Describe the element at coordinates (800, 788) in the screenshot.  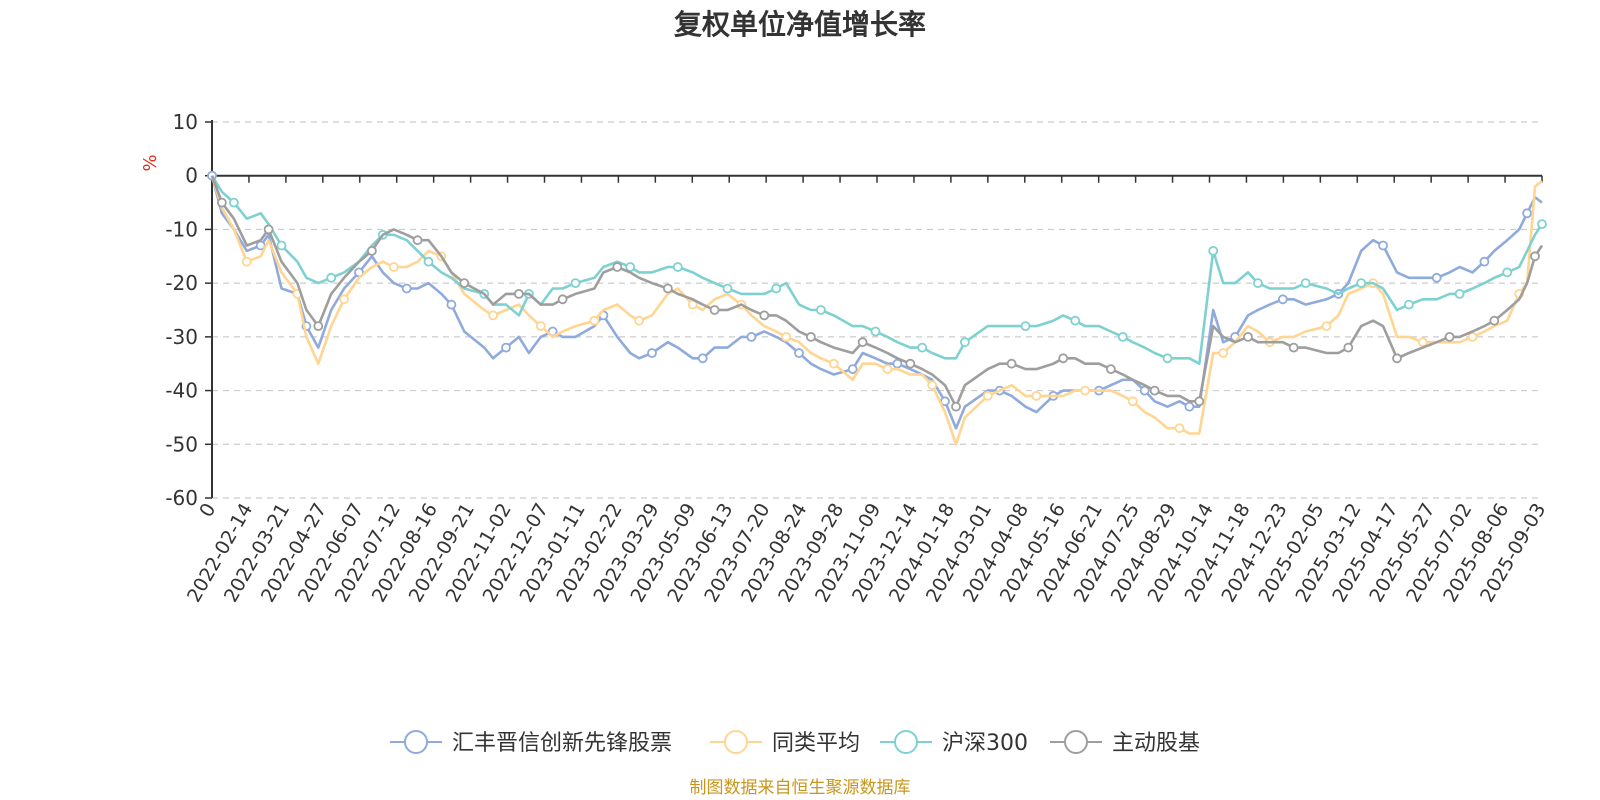
I see `source-note: 制图数据来自恒生聚源数据库` at that location.